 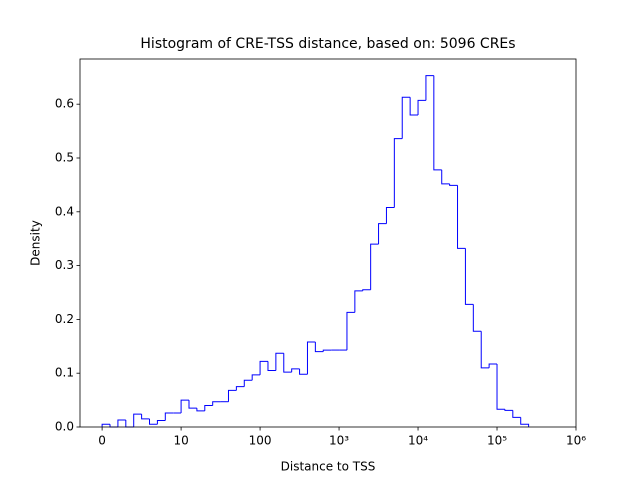 I want to click on y-tick-label: 0.4, so click(x=64, y=211).